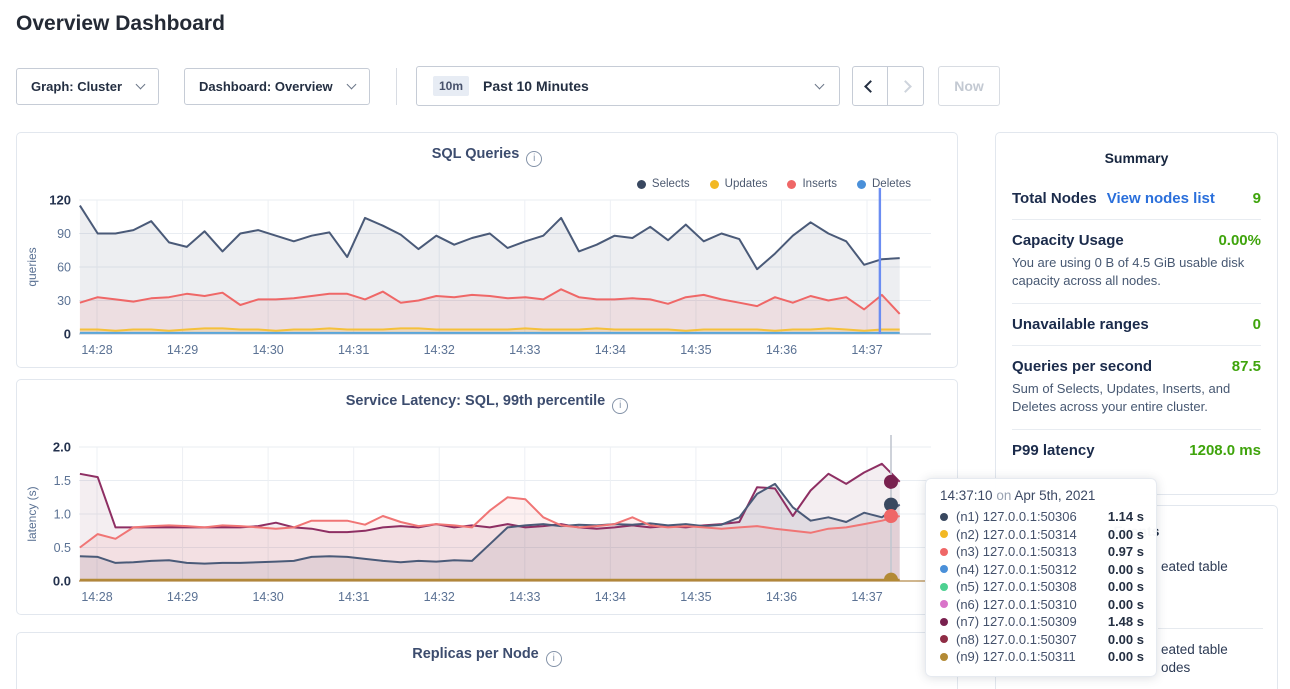  What do you see at coordinates (487, 403) in the screenshot?
I see `chart-title: Service Latency: SQL, 99th percentile i` at bounding box center [487, 403].